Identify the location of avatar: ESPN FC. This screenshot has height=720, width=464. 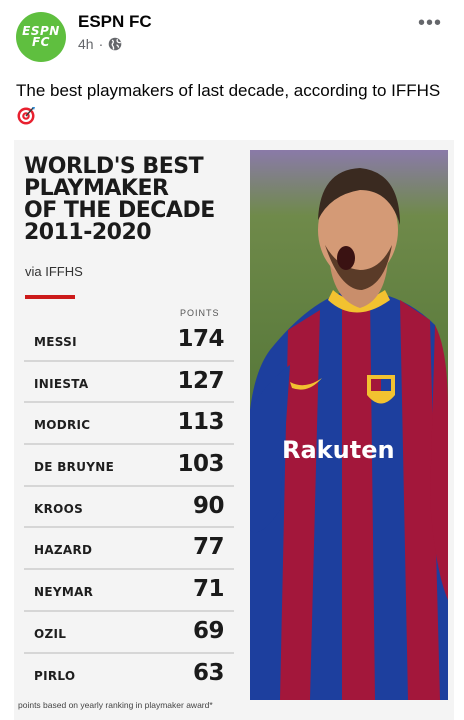
(41, 37).